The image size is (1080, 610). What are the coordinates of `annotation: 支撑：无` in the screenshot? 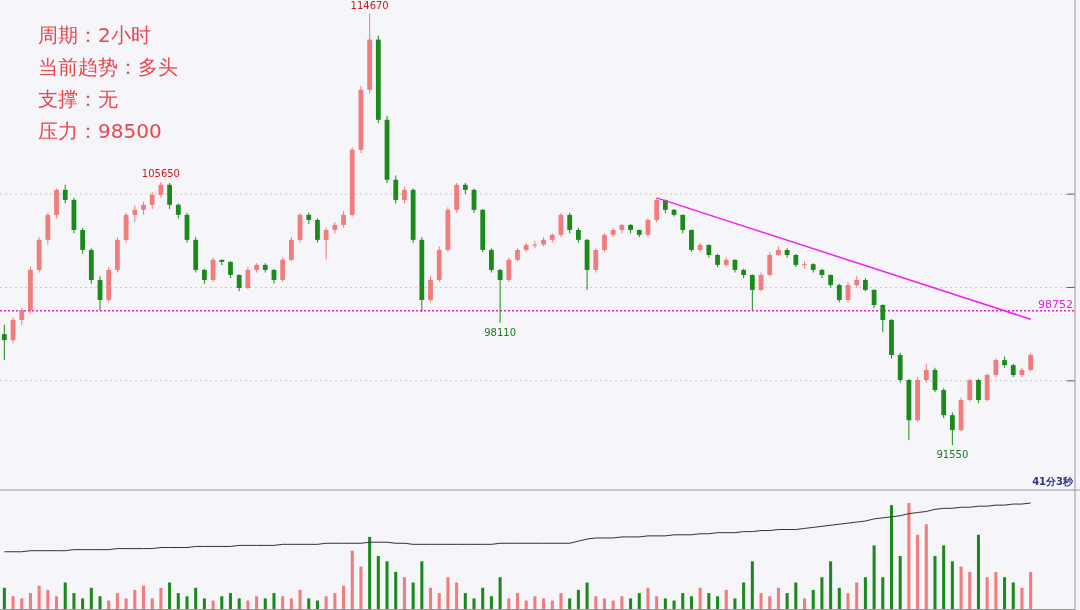 It's located at (78, 99).